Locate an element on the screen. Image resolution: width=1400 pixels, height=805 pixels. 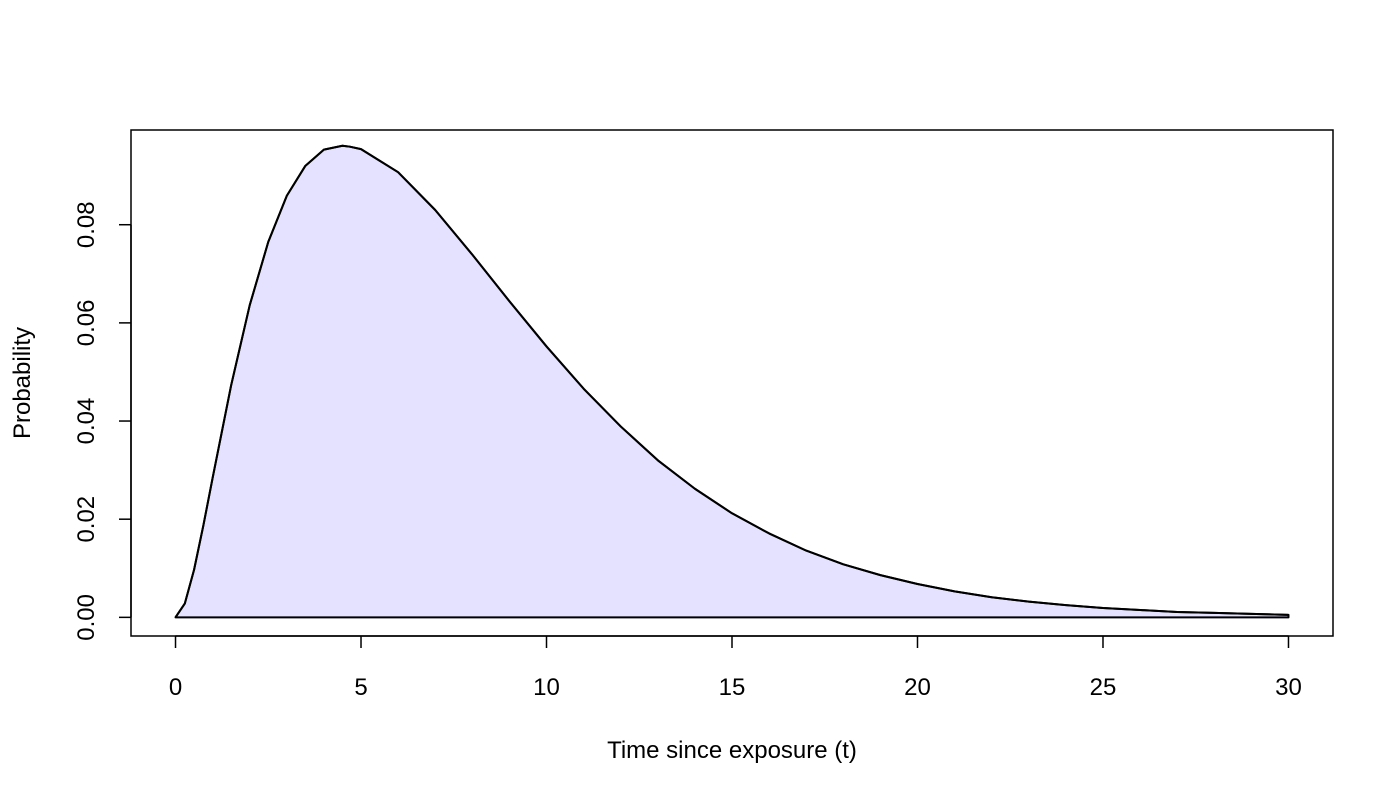
x-axis: 0 5 10 15 20 25 30 is located at coordinates (735, 668).